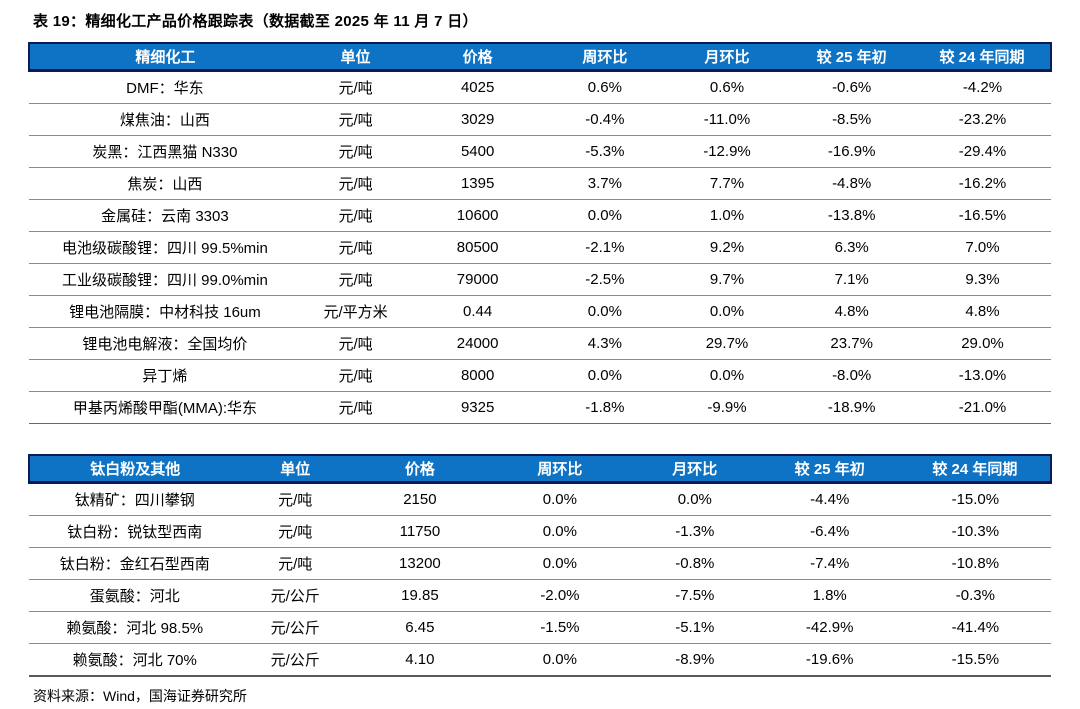 This screenshot has width=1080, height=709. What do you see at coordinates (983, 57) in the screenshot?
I see `header-cell: 较 24 年同期` at bounding box center [983, 57].